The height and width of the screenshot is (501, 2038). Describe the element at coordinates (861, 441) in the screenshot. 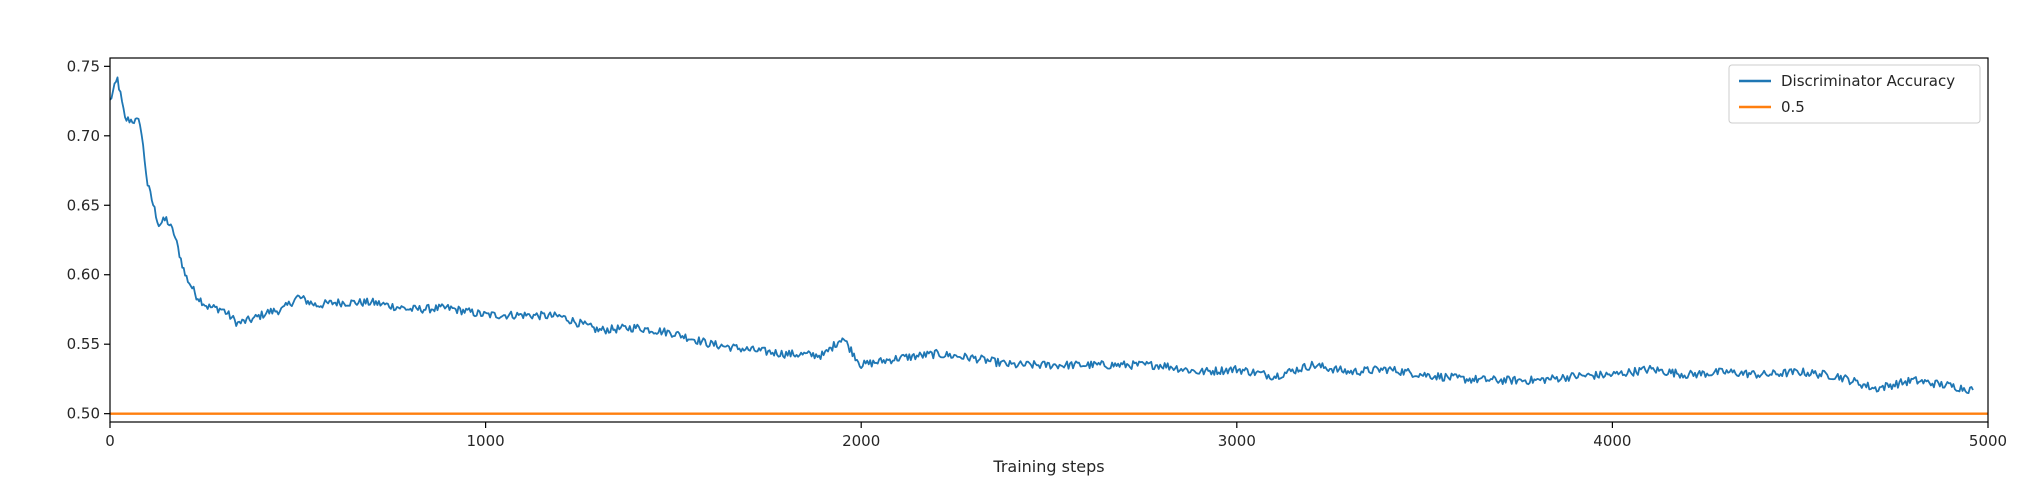

I see `x-tick-label: 2000` at that location.